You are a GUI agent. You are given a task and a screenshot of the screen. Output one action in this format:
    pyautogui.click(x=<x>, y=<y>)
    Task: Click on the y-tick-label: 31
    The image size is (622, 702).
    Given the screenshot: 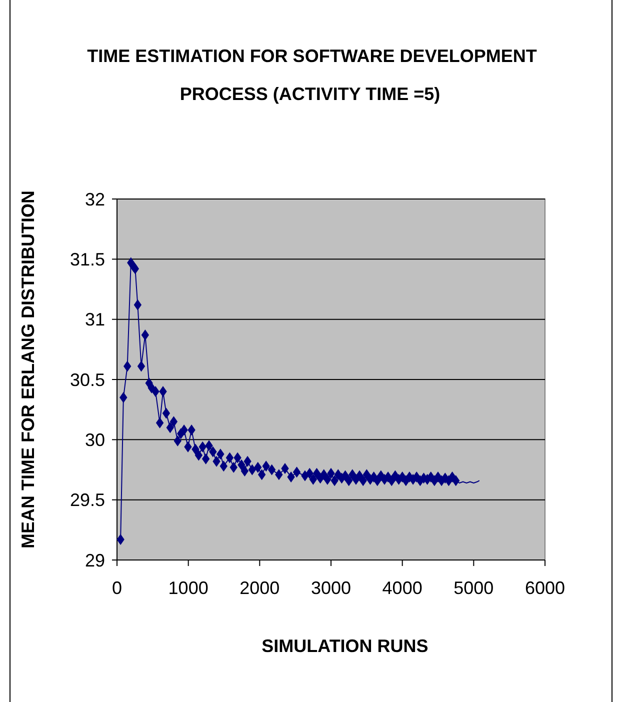 What is the action you would take?
    pyautogui.click(x=94, y=320)
    